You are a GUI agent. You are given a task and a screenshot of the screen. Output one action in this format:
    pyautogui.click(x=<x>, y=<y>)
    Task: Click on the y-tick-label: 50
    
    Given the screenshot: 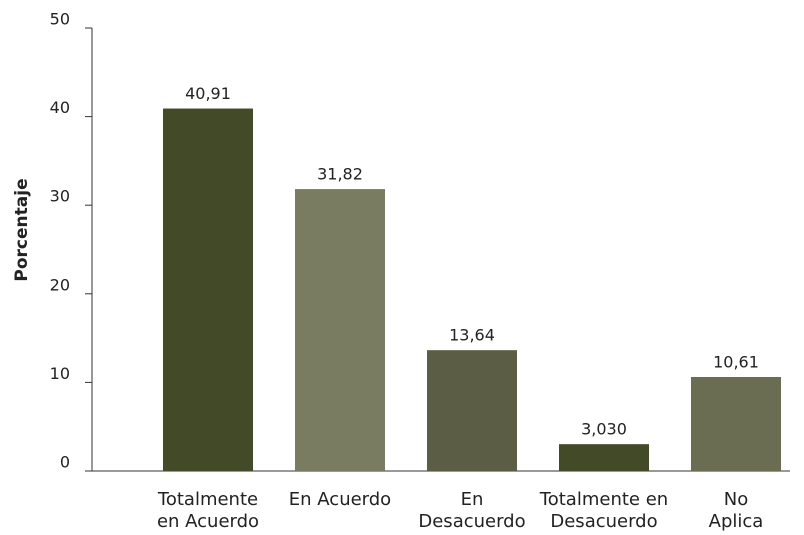 What is the action you would take?
    pyautogui.click(x=60, y=19)
    